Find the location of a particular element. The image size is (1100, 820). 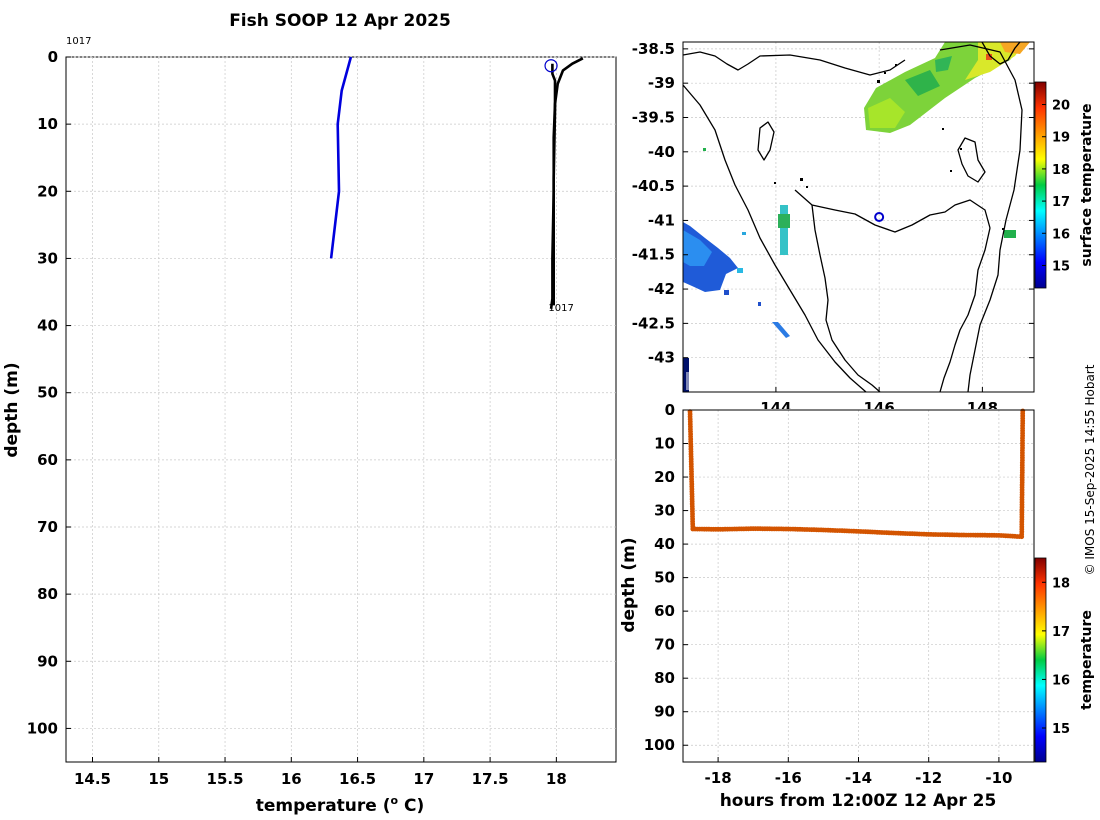

profile-x-tick-label: 16 is located at coordinates (291, 779).